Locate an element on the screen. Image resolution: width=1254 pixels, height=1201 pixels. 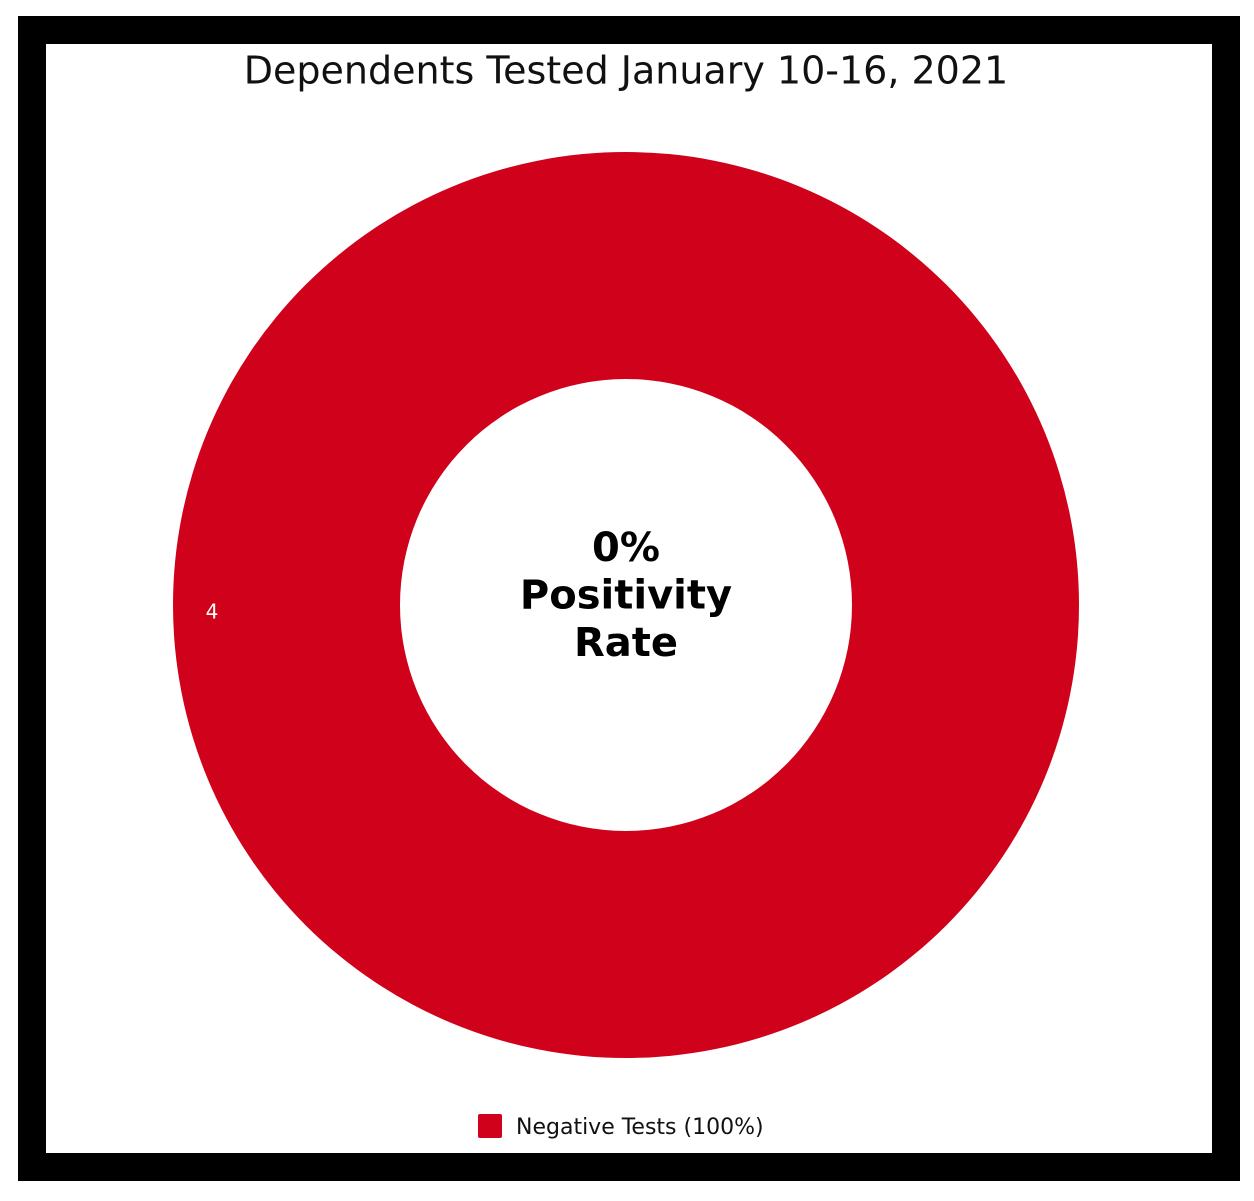
center-text: 0% is located at coordinates (626, 548).